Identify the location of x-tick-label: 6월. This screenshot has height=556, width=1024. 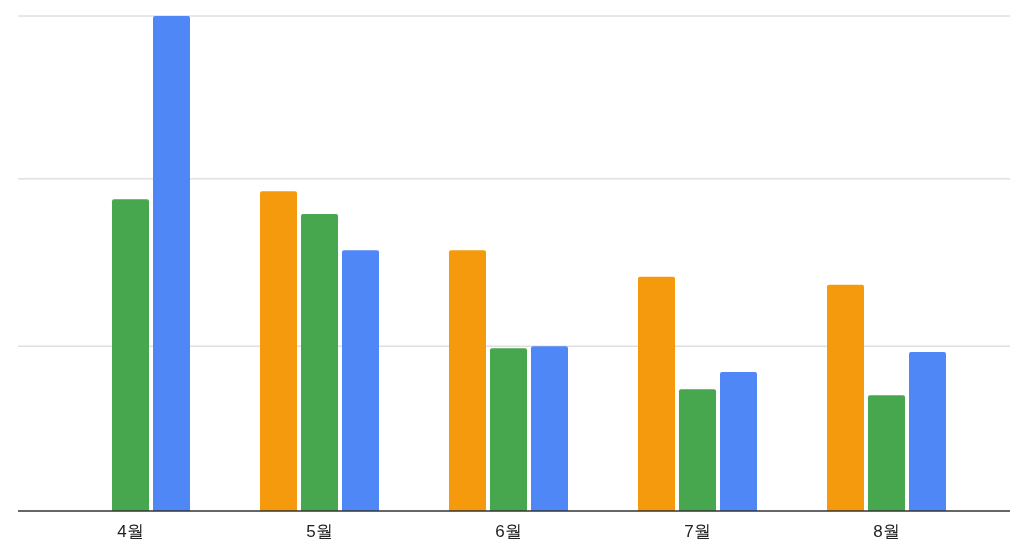
(508, 531).